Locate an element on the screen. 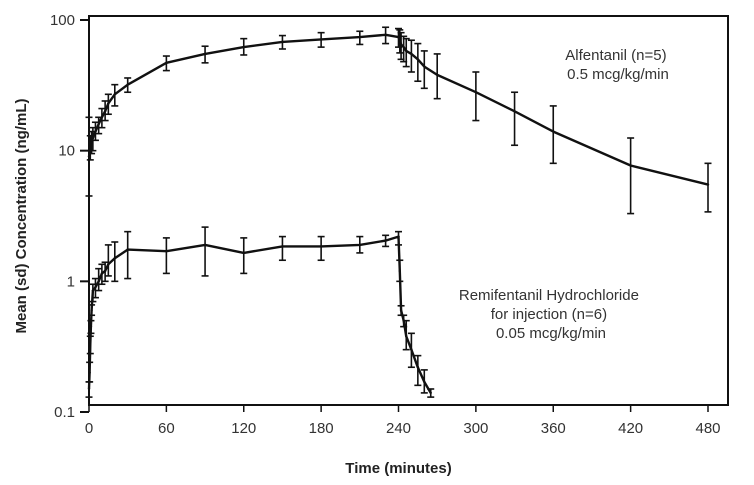 This screenshot has height=485, width=754. alfentanil-annotation: Alfentanil (n=5) 0.5 mcg/kg/min is located at coordinates (617, 65).